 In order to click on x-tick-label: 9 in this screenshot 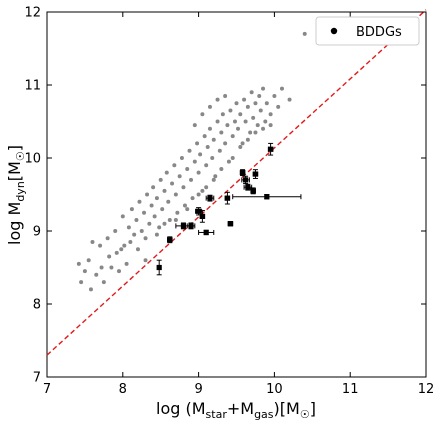, I will do `click(198, 389)`.